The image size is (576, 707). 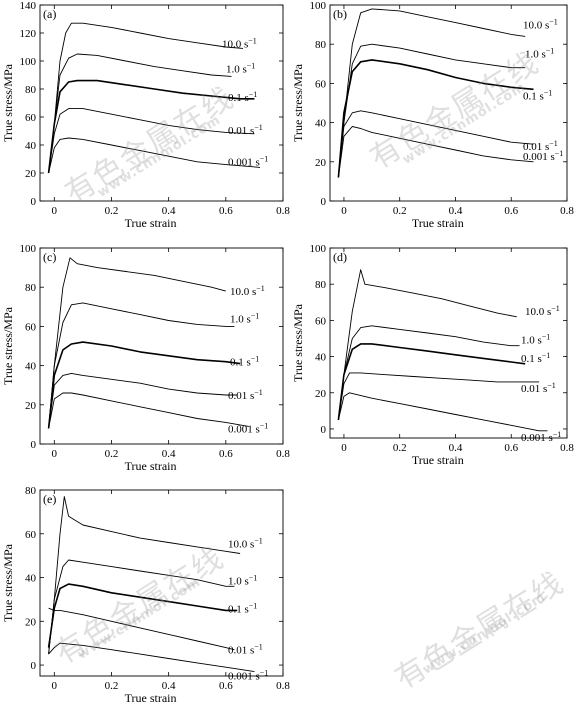 I want to click on panel-label: (e), so click(x=49, y=499).